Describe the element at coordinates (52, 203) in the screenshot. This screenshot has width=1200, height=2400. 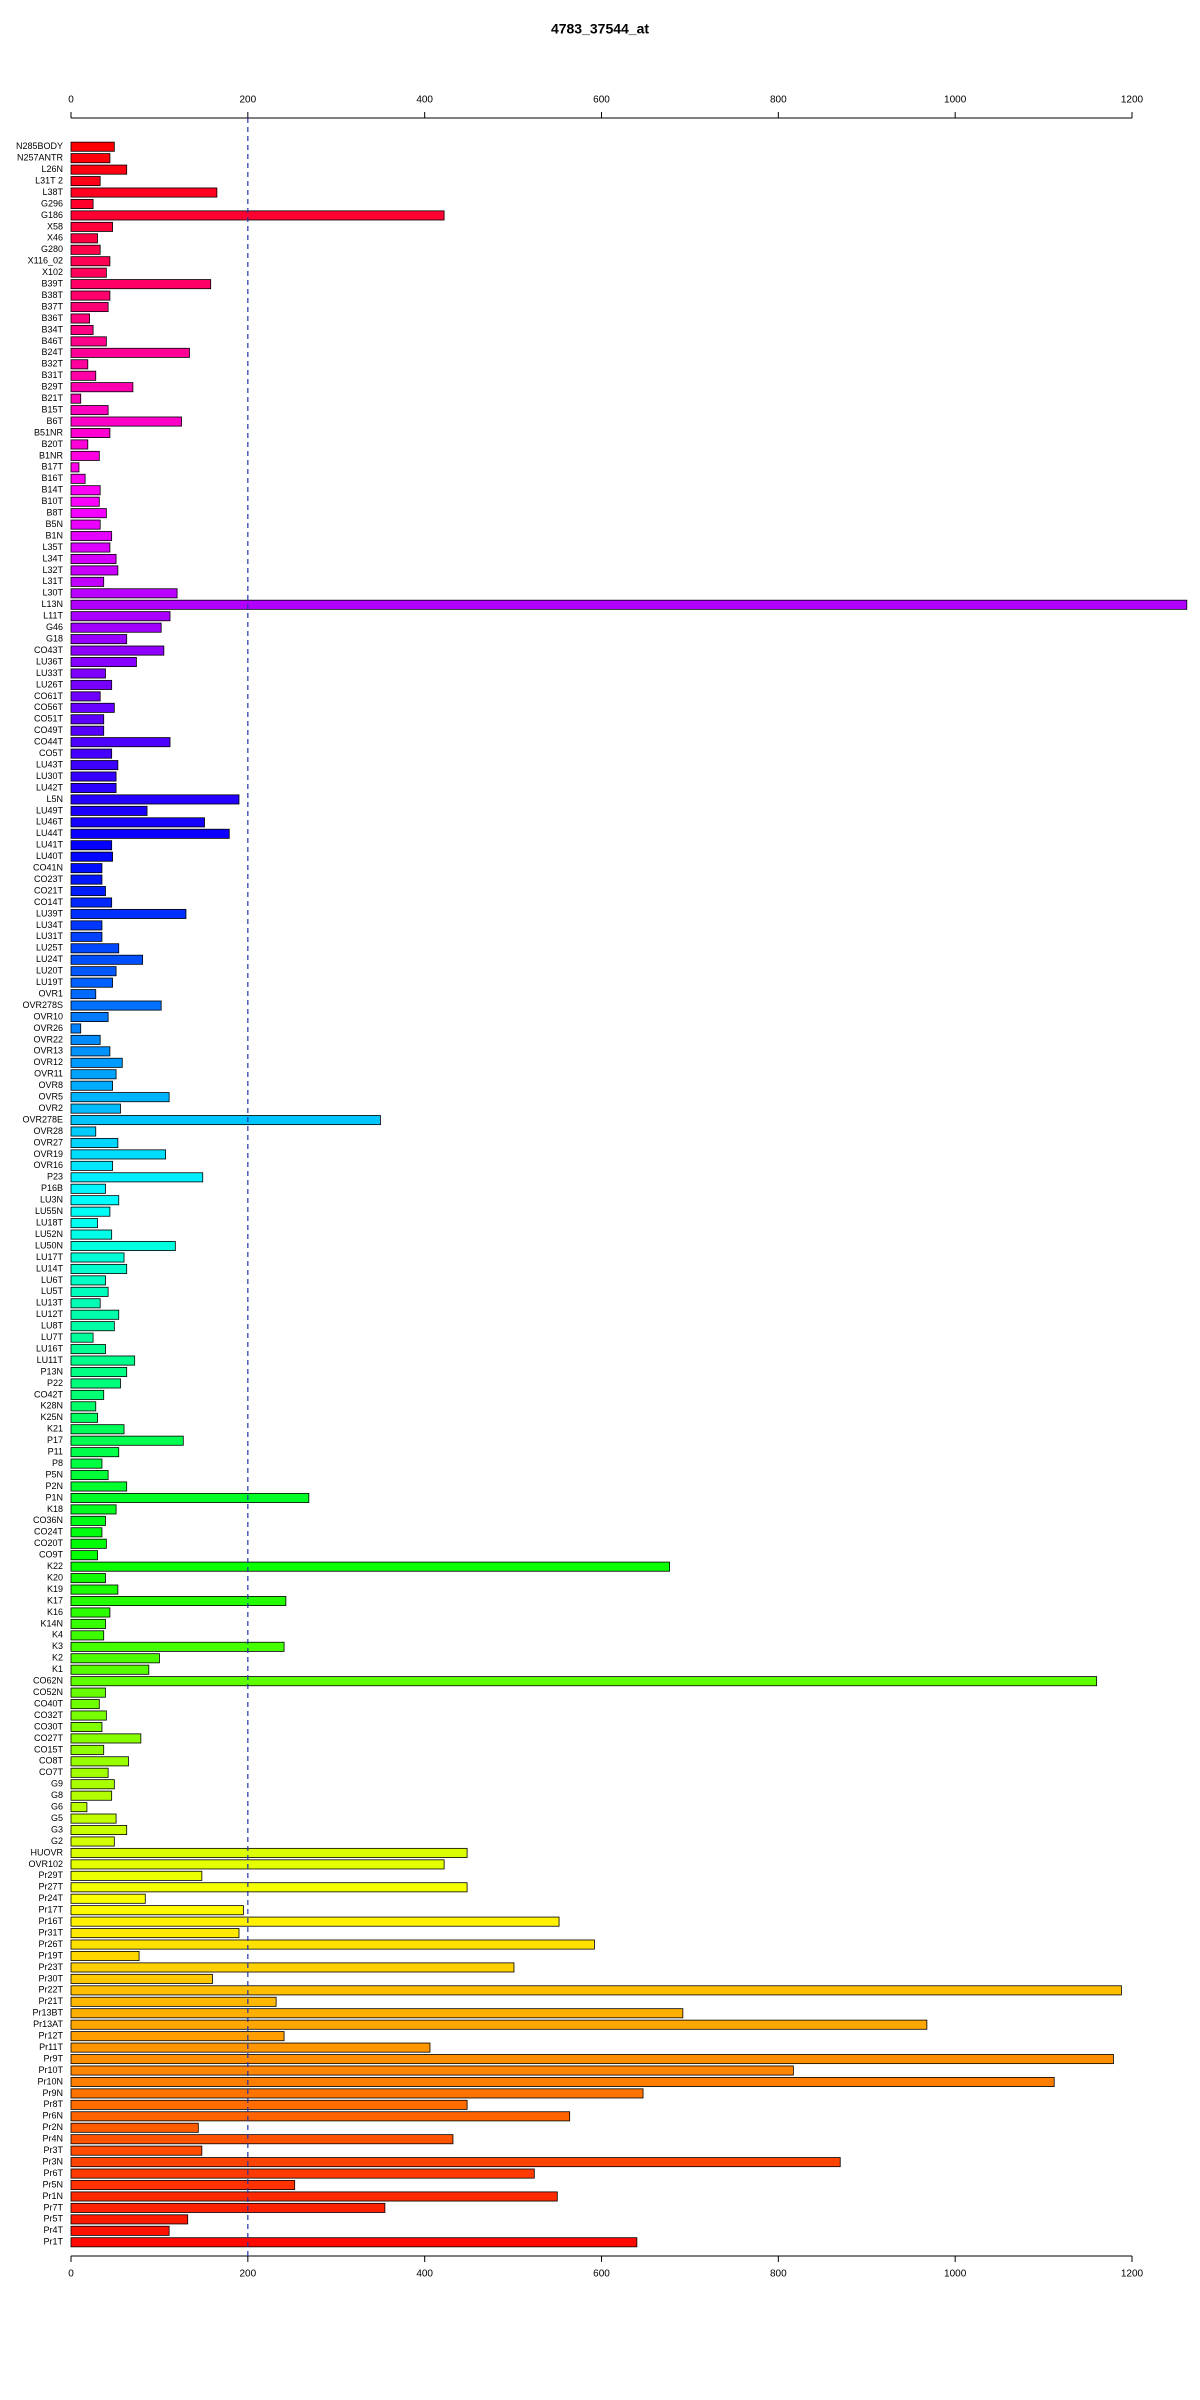
I see `y-tick-label: G296` at that location.